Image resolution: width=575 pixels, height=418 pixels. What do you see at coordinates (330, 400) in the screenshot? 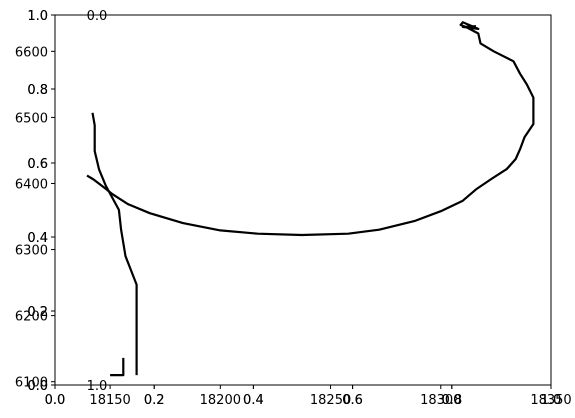
I see `x-tick-label: 18250` at bounding box center [330, 400].